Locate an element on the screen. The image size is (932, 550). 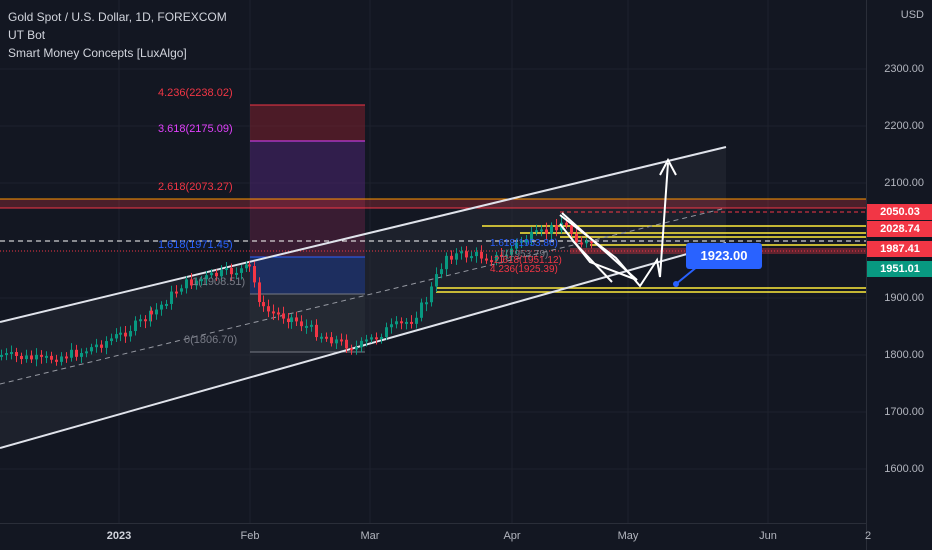
small-fib-4: 4.236(1925.39) is located at coordinates (524, 269).